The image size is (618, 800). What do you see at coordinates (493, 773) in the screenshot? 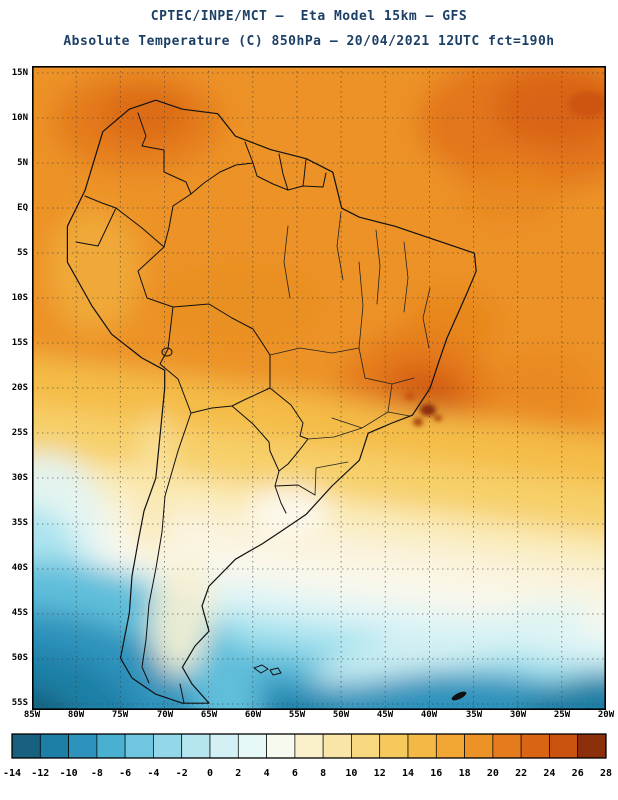
I see `colorbar-tick: 20` at bounding box center [493, 773].